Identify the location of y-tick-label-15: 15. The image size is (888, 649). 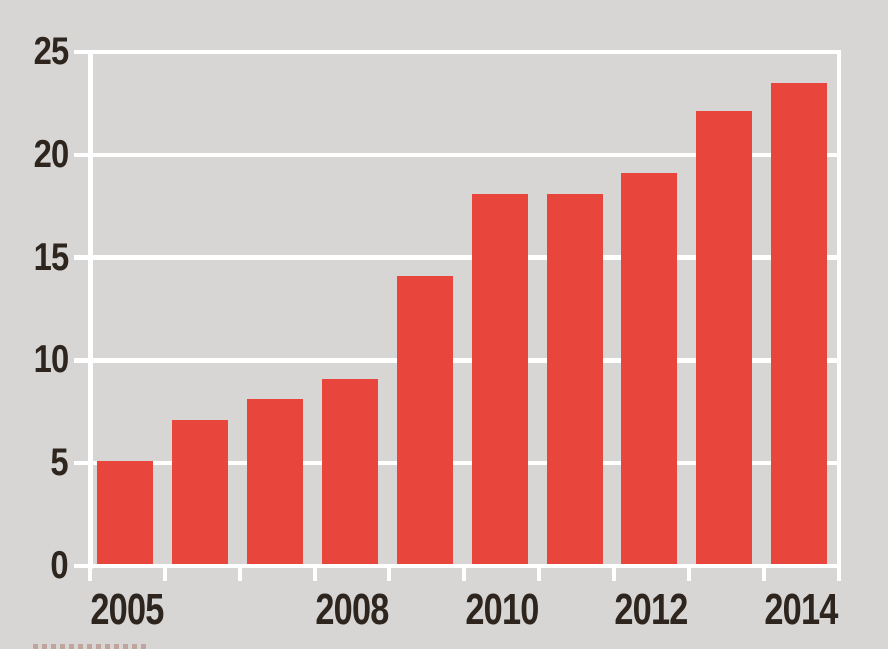
(51, 257).